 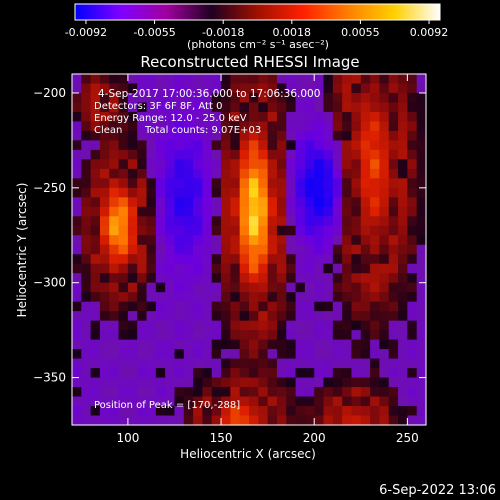 What do you see at coordinates (249, 62) in the screenshot?
I see `chart-title: Reconstructed RHESSI Image` at bounding box center [249, 62].